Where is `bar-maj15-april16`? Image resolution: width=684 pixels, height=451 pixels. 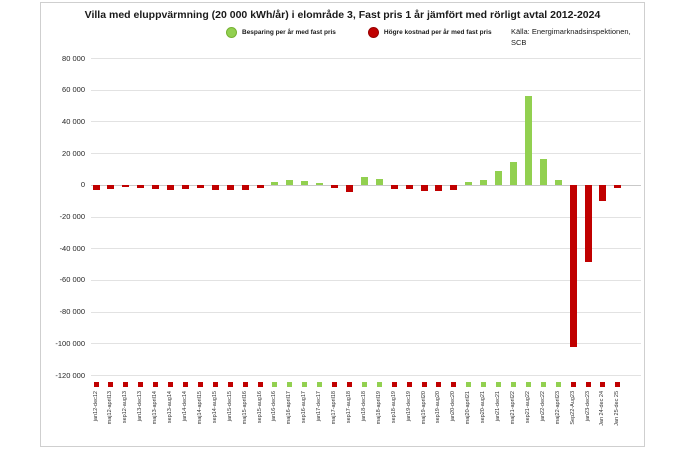 bar-maj15-april16 is located at coordinates (245, 187).